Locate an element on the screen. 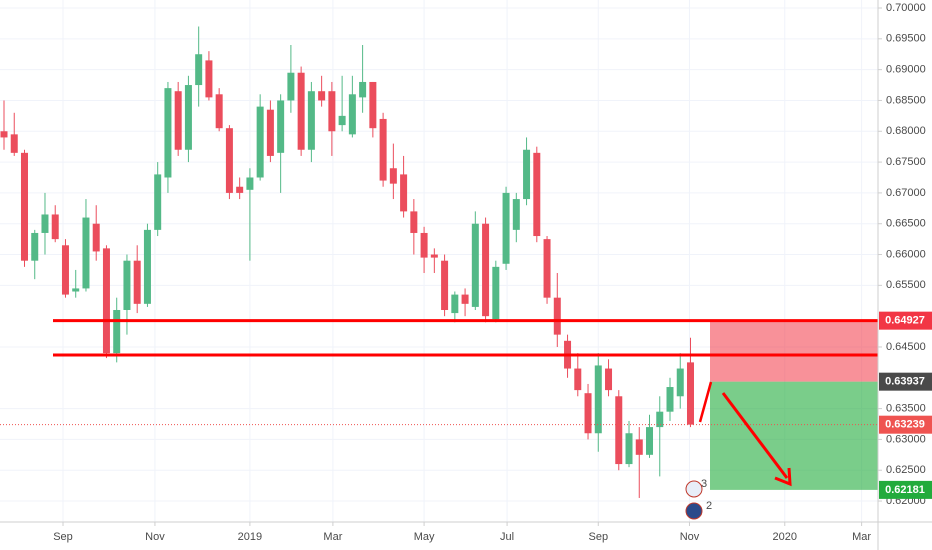 This screenshot has width=932, height=550. price-tag-label: 0.64927 is located at coordinates (905, 321).